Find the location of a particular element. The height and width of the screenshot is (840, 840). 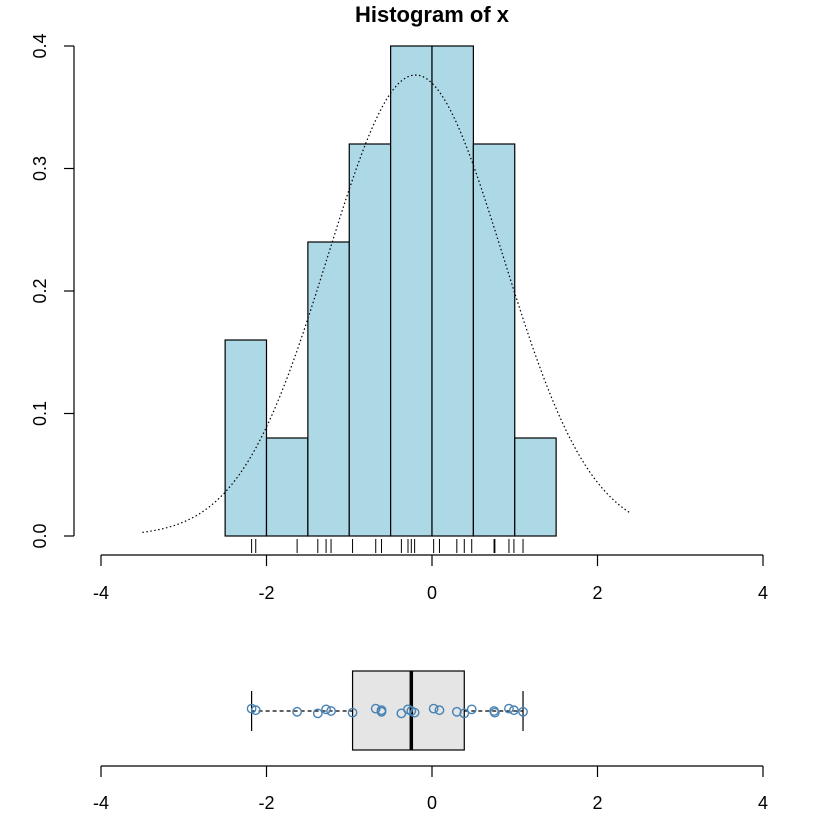

histogram-x-axis: -4 -2 0 2 4 is located at coordinates (430, 578).